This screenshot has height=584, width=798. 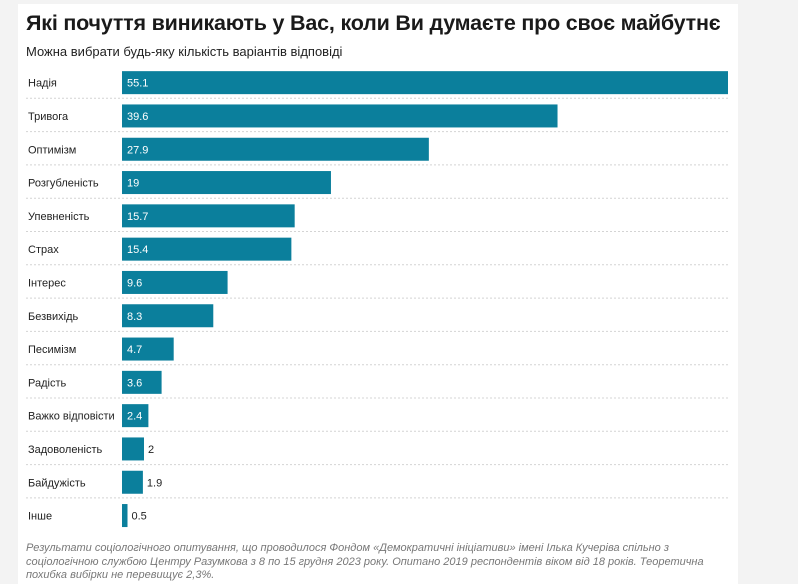 What do you see at coordinates (65, 450) in the screenshot?
I see `category-label: Задоволеність` at bounding box center [65, 450].